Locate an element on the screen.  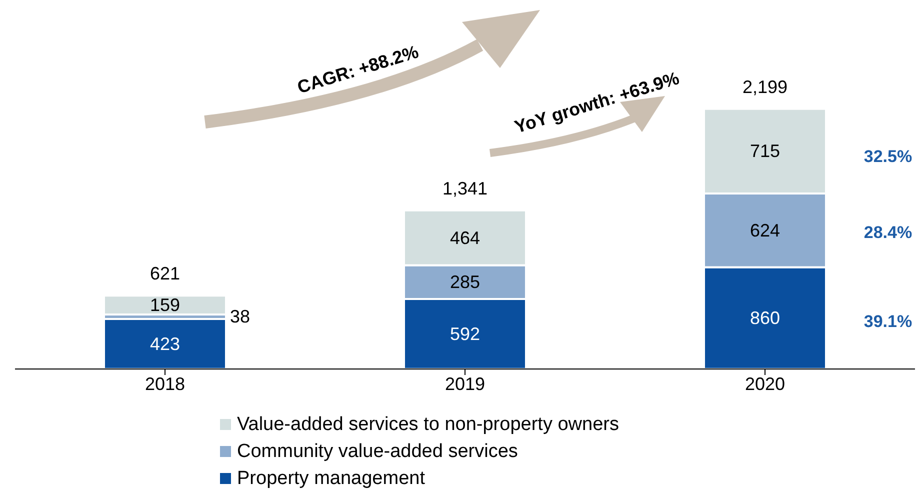
total-label: 621 is located at coordinates (165, 274).